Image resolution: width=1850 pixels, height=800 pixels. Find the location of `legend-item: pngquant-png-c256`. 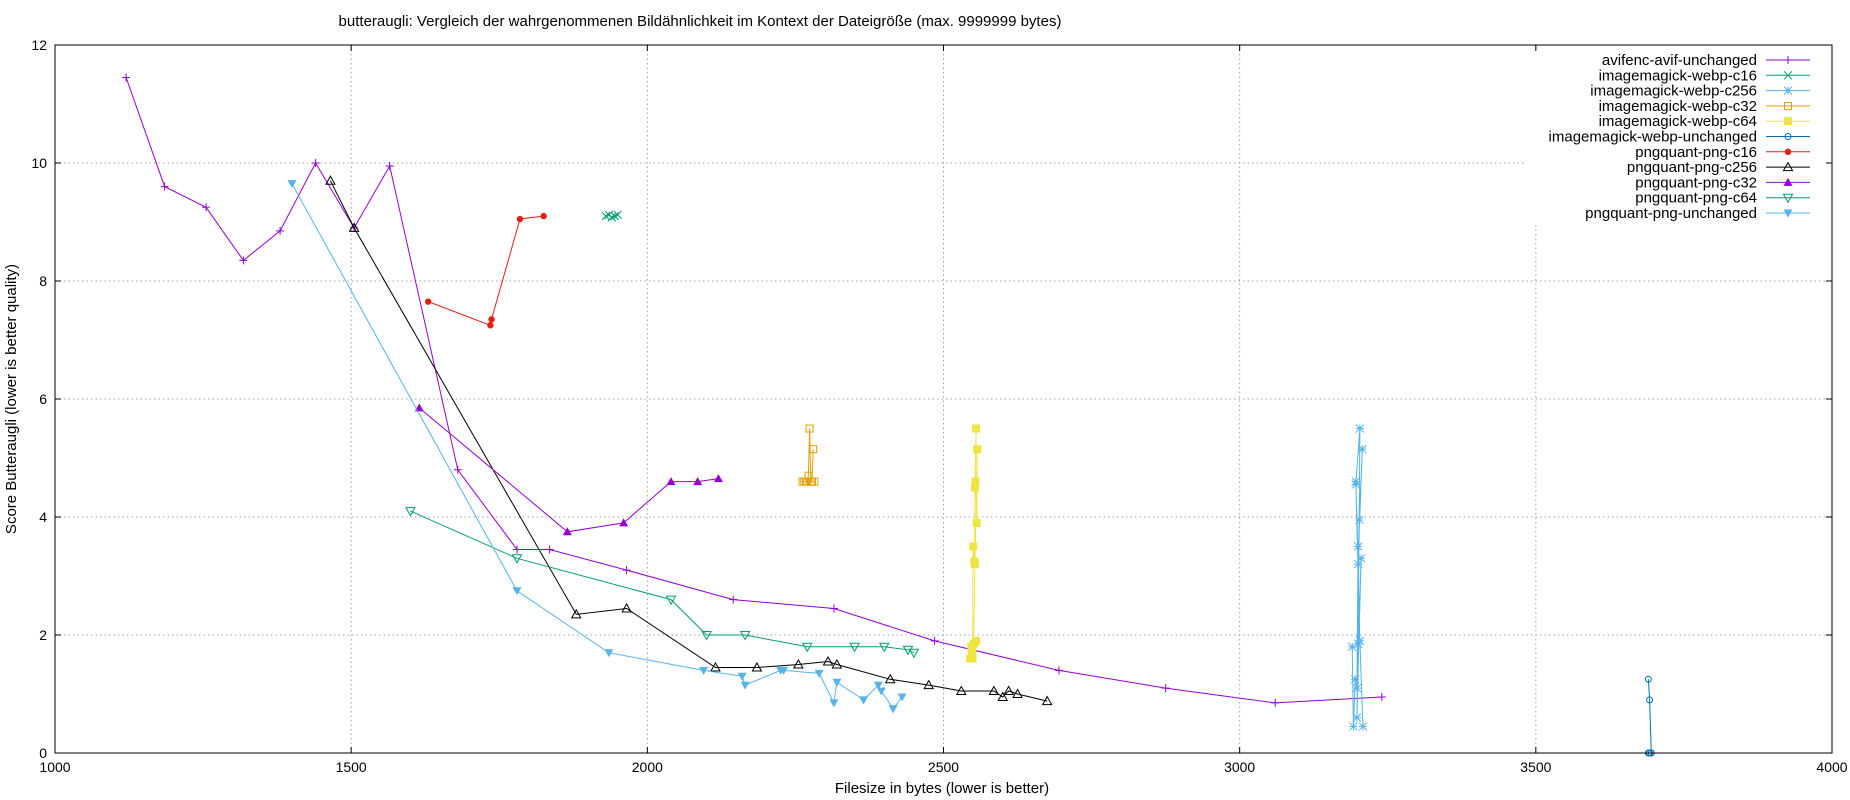

legend-item: pngquant-png-c256 is located at coordinates (1718, 167).